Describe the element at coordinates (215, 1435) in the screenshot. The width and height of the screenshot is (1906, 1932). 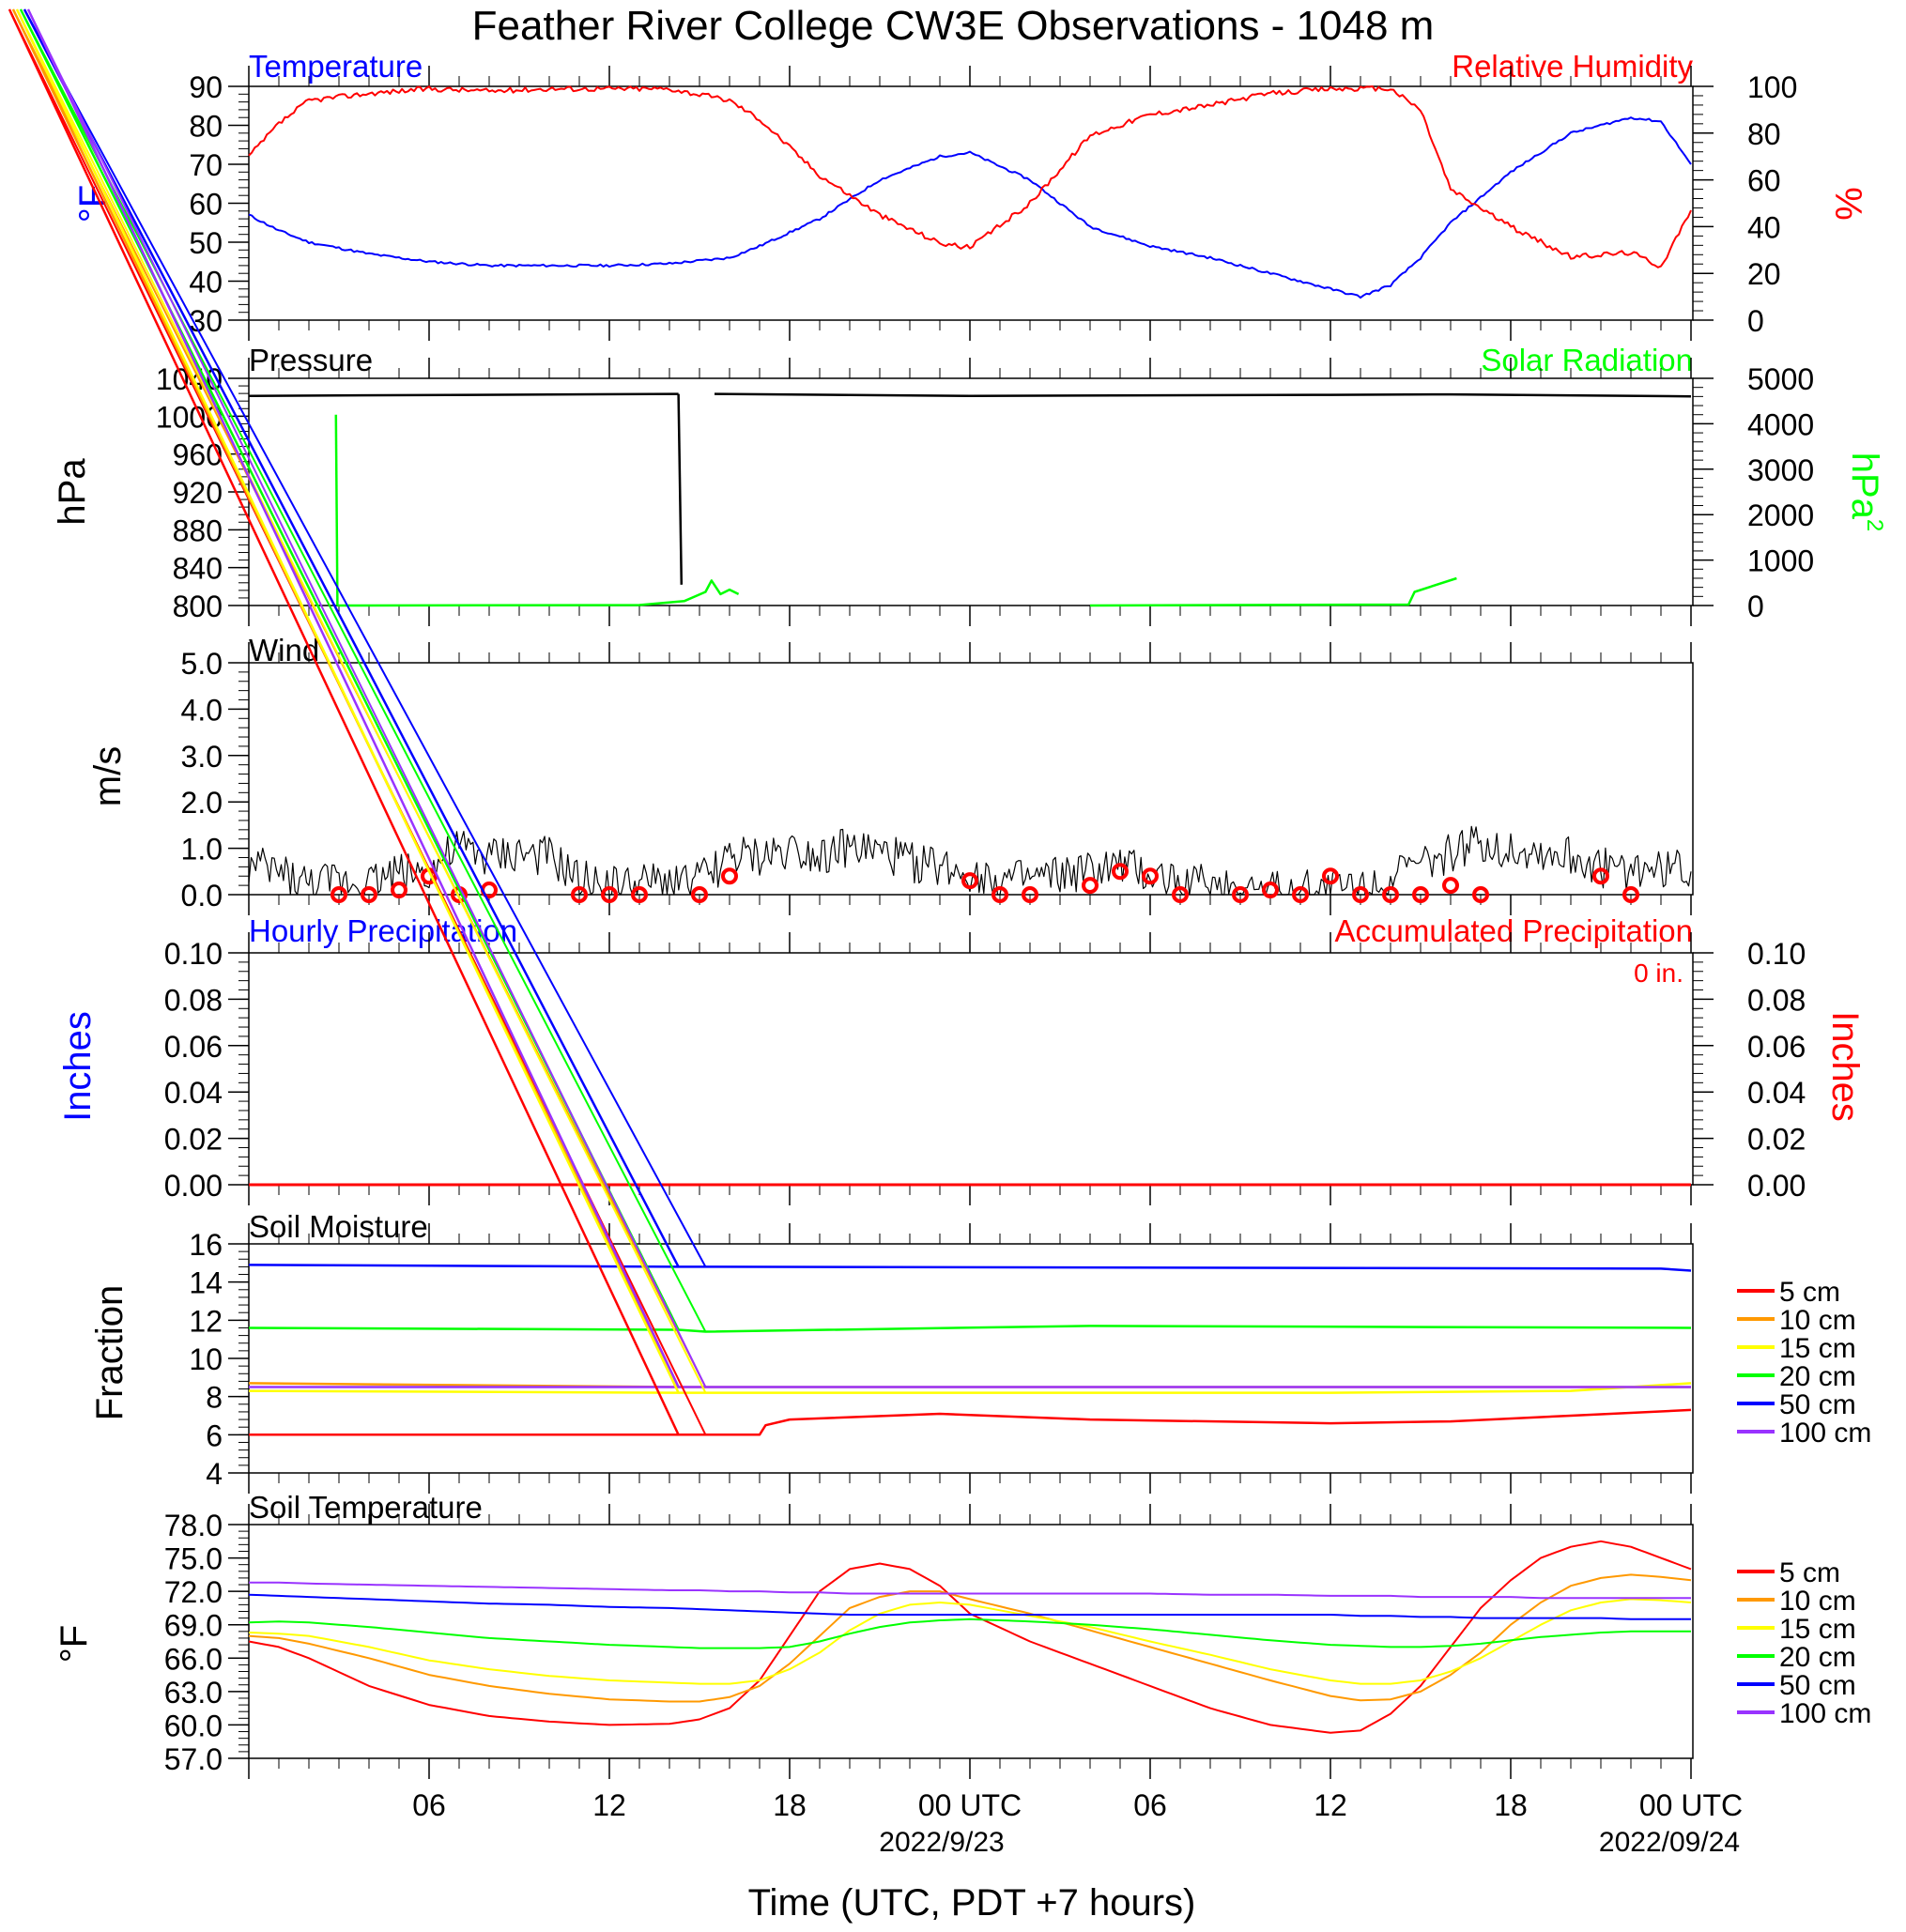
I see `y-tick-label: 6` at that location.